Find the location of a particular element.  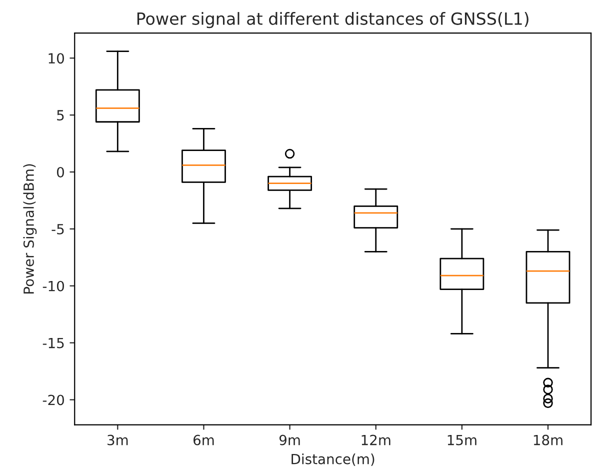

y-tick-label: 10 is located at coordinates (56, 58).